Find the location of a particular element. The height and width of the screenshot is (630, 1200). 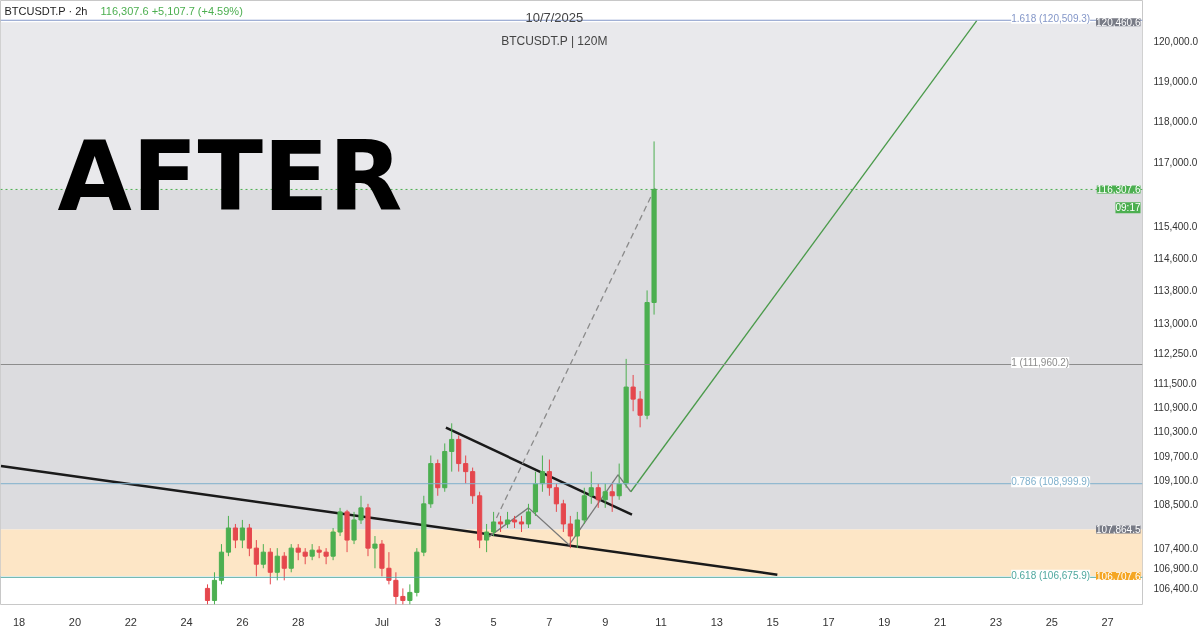

annotation: 120,460.6 is located at coordinates (1118, 23).